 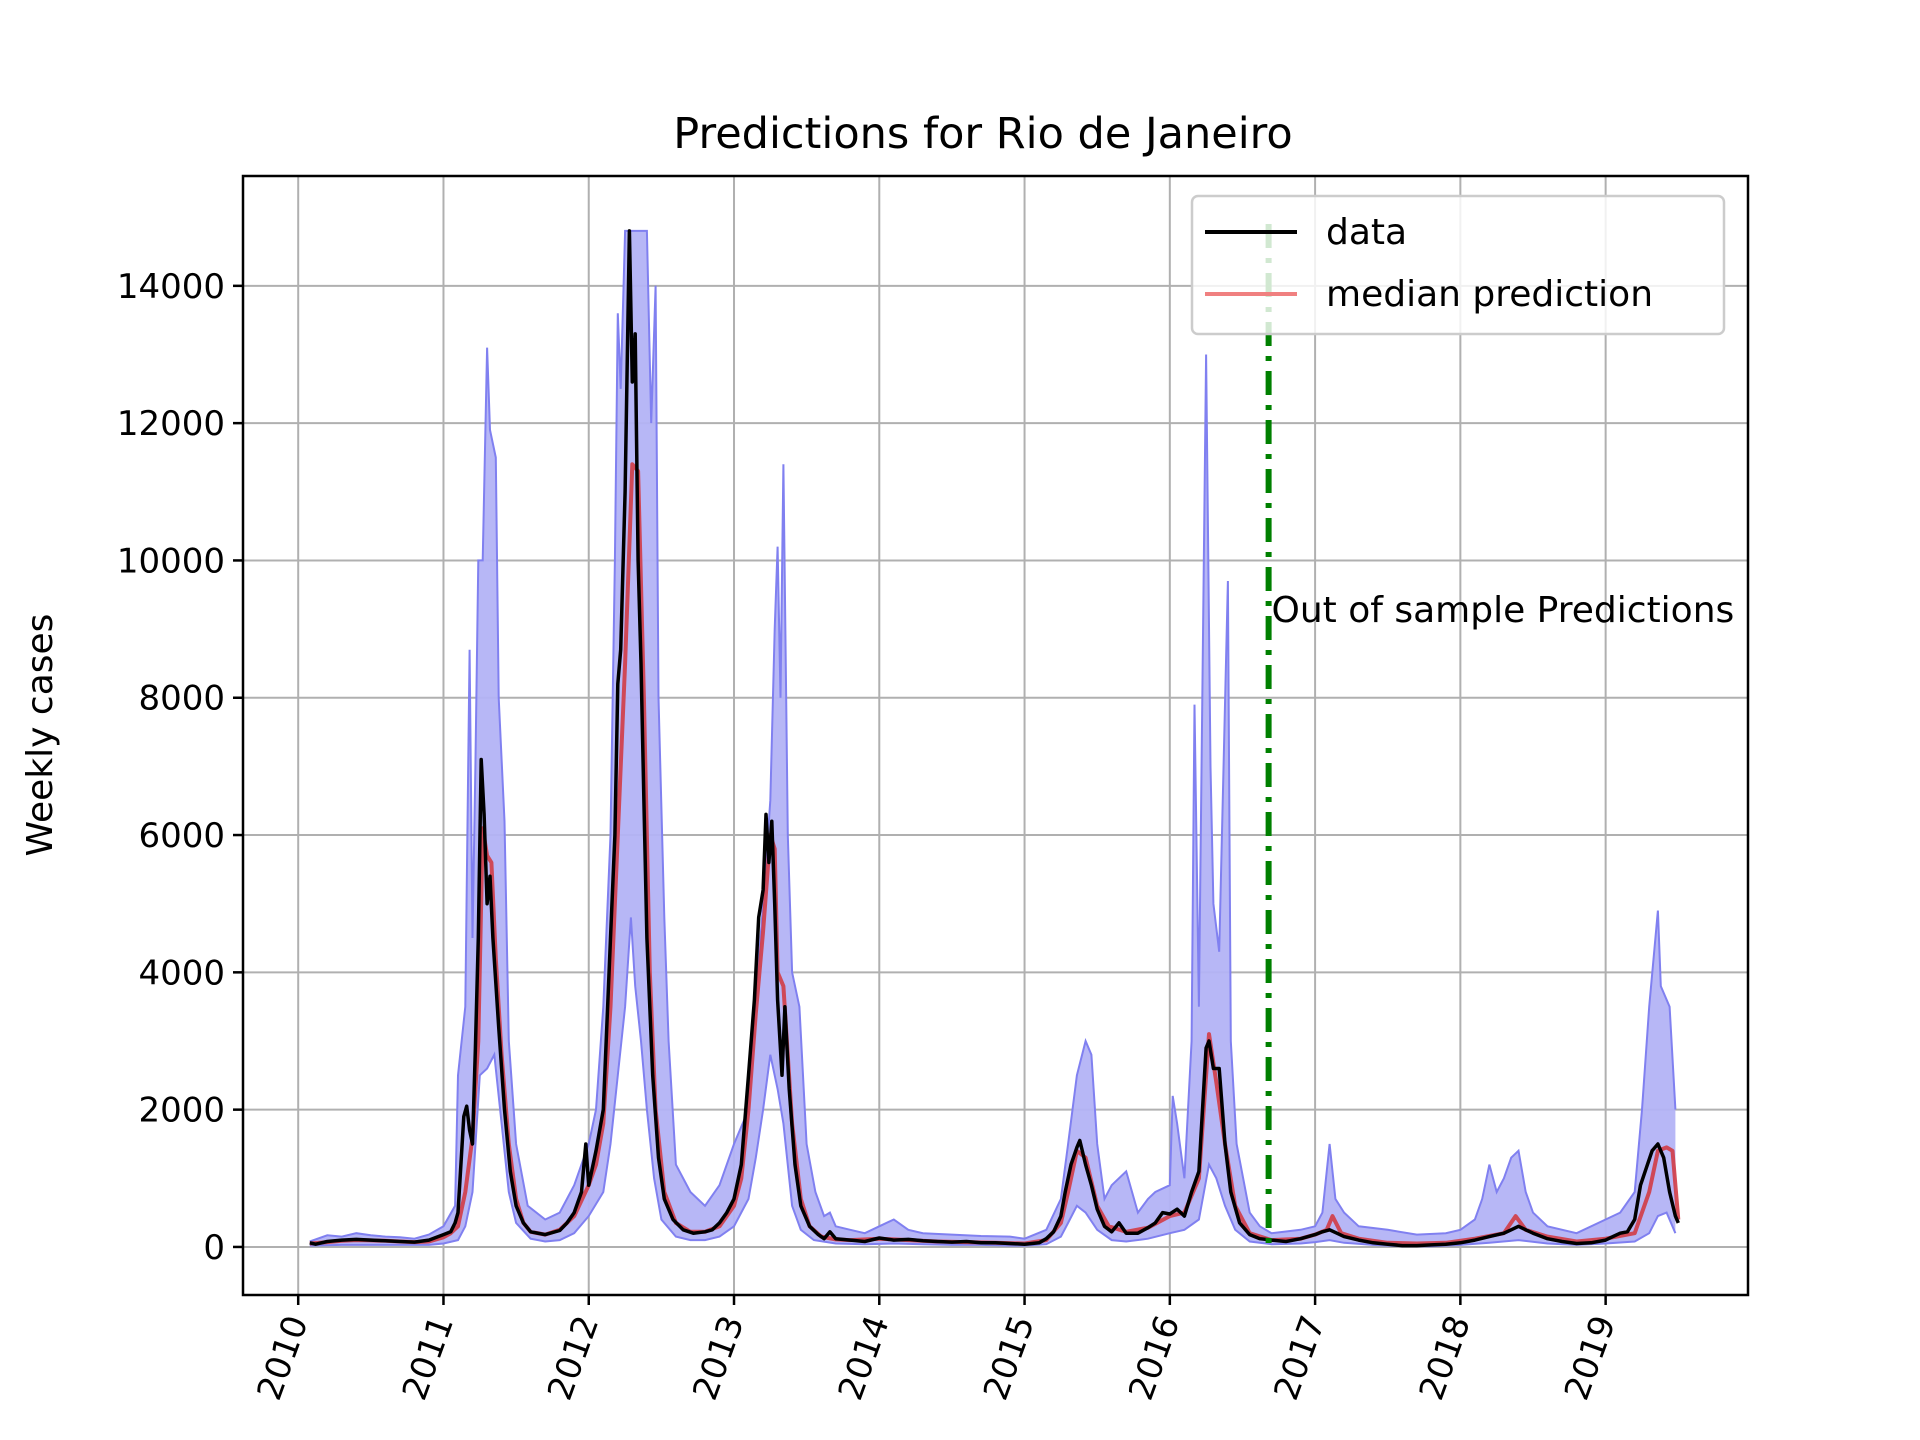 What do you see at coordinates (40, 735) in the screenshot?
I see `y-axis-label: Weekly cases` at bounding box center [40, 735].